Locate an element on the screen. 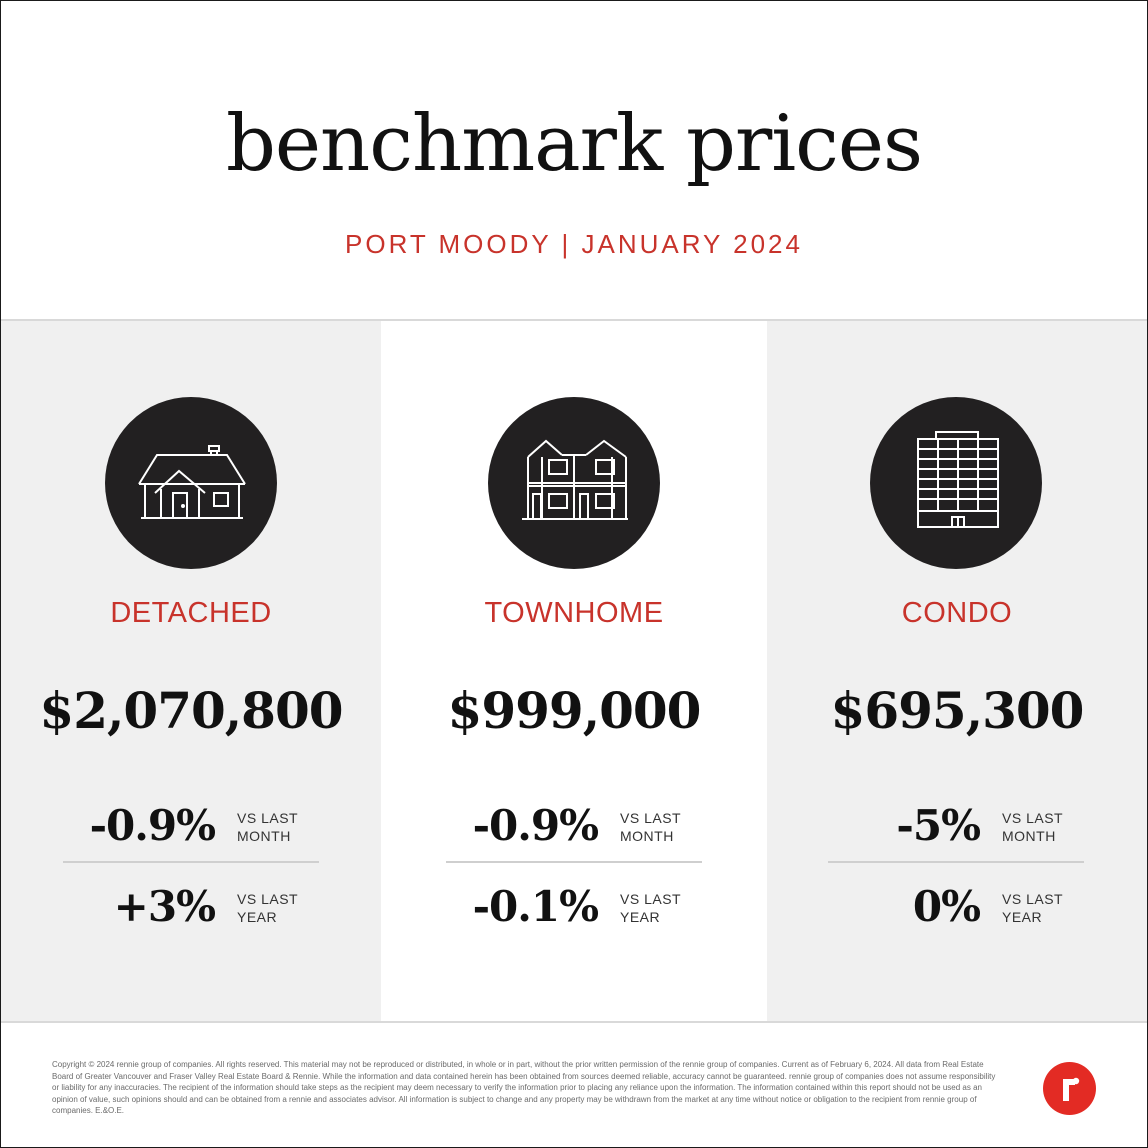  year-change: -0.1% VS LAST YEAR is located at coordinates (574, 912).